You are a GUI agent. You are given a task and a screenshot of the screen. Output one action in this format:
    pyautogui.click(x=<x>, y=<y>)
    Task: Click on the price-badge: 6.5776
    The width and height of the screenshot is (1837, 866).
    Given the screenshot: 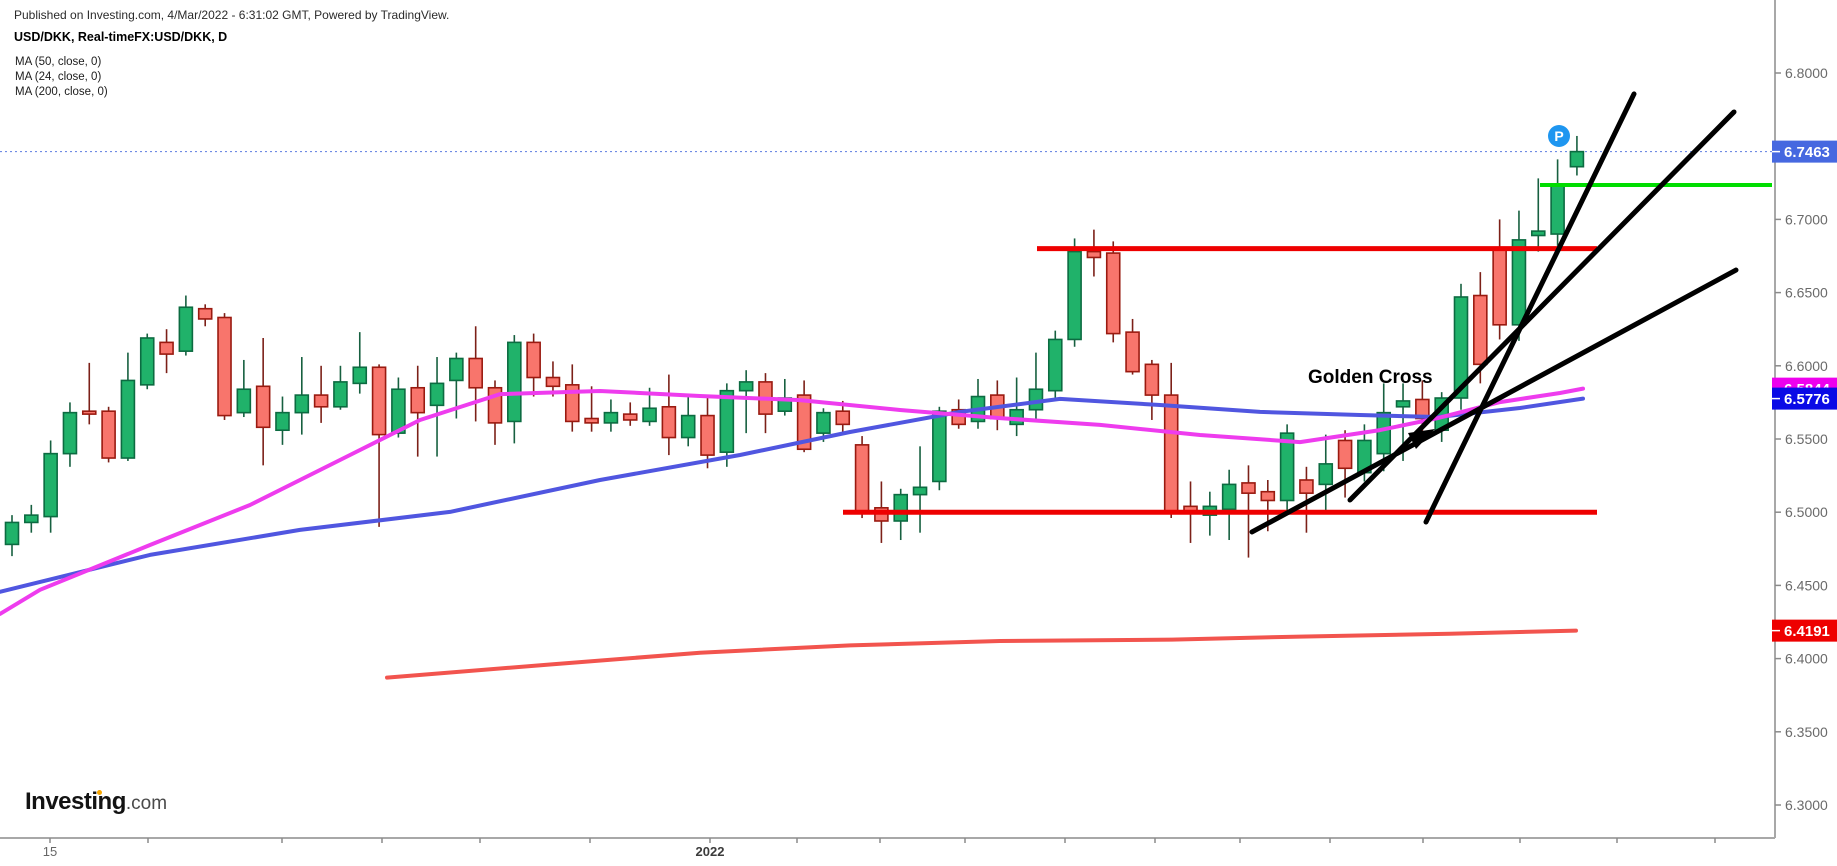 What is the action you would take?
    pyautogui.click(x=1804, y=398)
    